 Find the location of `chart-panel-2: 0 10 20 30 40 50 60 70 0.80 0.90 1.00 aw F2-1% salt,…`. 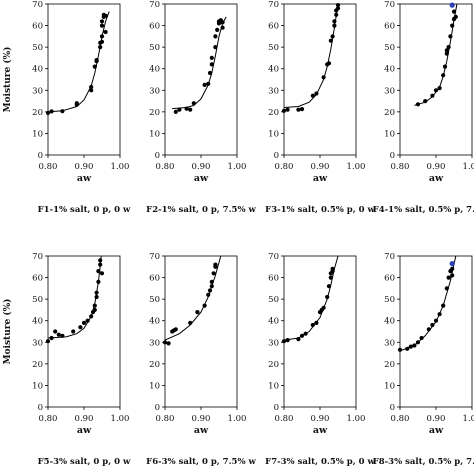

chart-panel-2: 0 10 20 30 40 50 60 70 0.80 0.90 1.00 aw F2-1% salt,… is located at coordinates (201, 107).